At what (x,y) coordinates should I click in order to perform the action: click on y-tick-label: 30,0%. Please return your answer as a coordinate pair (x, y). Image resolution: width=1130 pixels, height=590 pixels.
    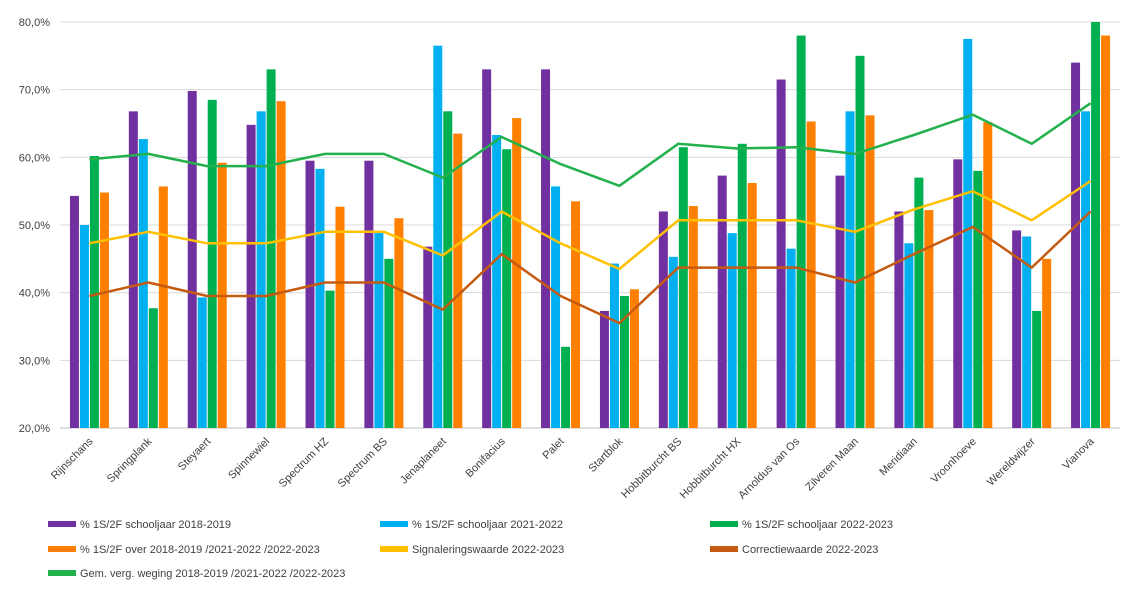
    Looking at the image, I should click on (34, 361).